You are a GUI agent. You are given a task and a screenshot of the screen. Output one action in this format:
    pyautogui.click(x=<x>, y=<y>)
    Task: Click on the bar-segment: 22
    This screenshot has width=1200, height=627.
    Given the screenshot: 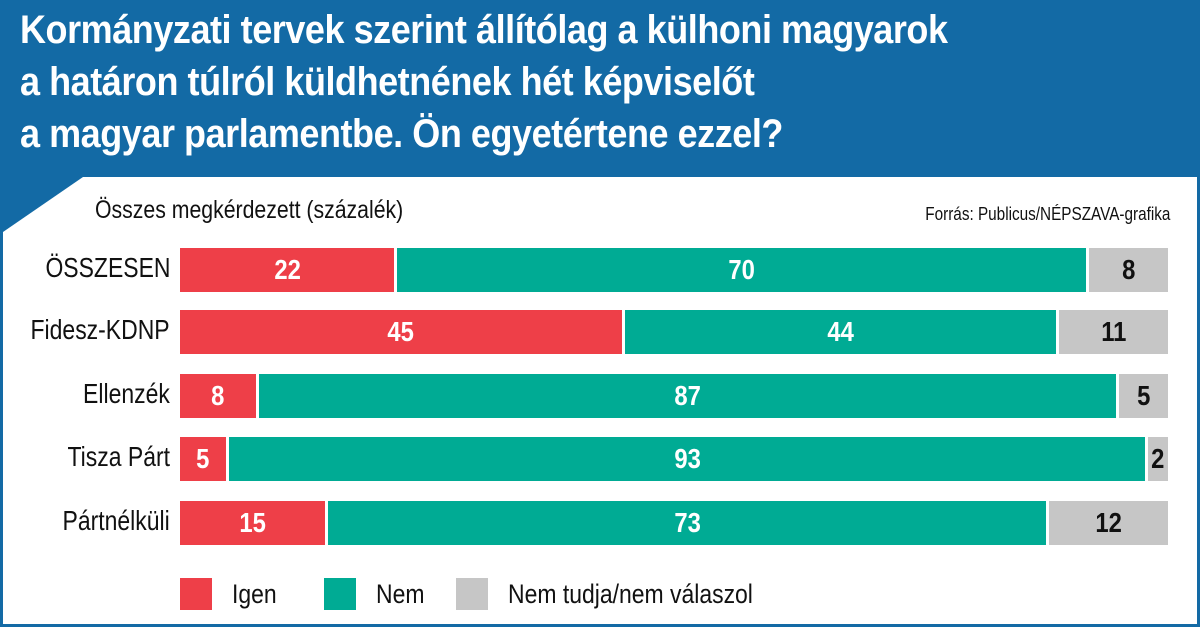 What is the action you would take?
    pyautogui.click(x=287, y=270)
    